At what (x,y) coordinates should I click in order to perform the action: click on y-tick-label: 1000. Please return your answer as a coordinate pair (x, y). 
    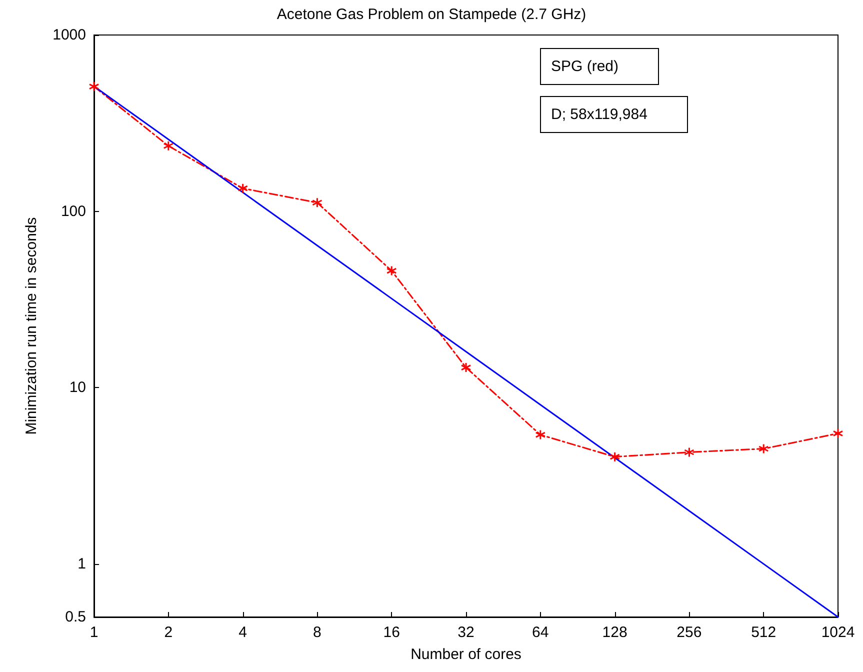
    Looking at the image, I should click on (69, 35).